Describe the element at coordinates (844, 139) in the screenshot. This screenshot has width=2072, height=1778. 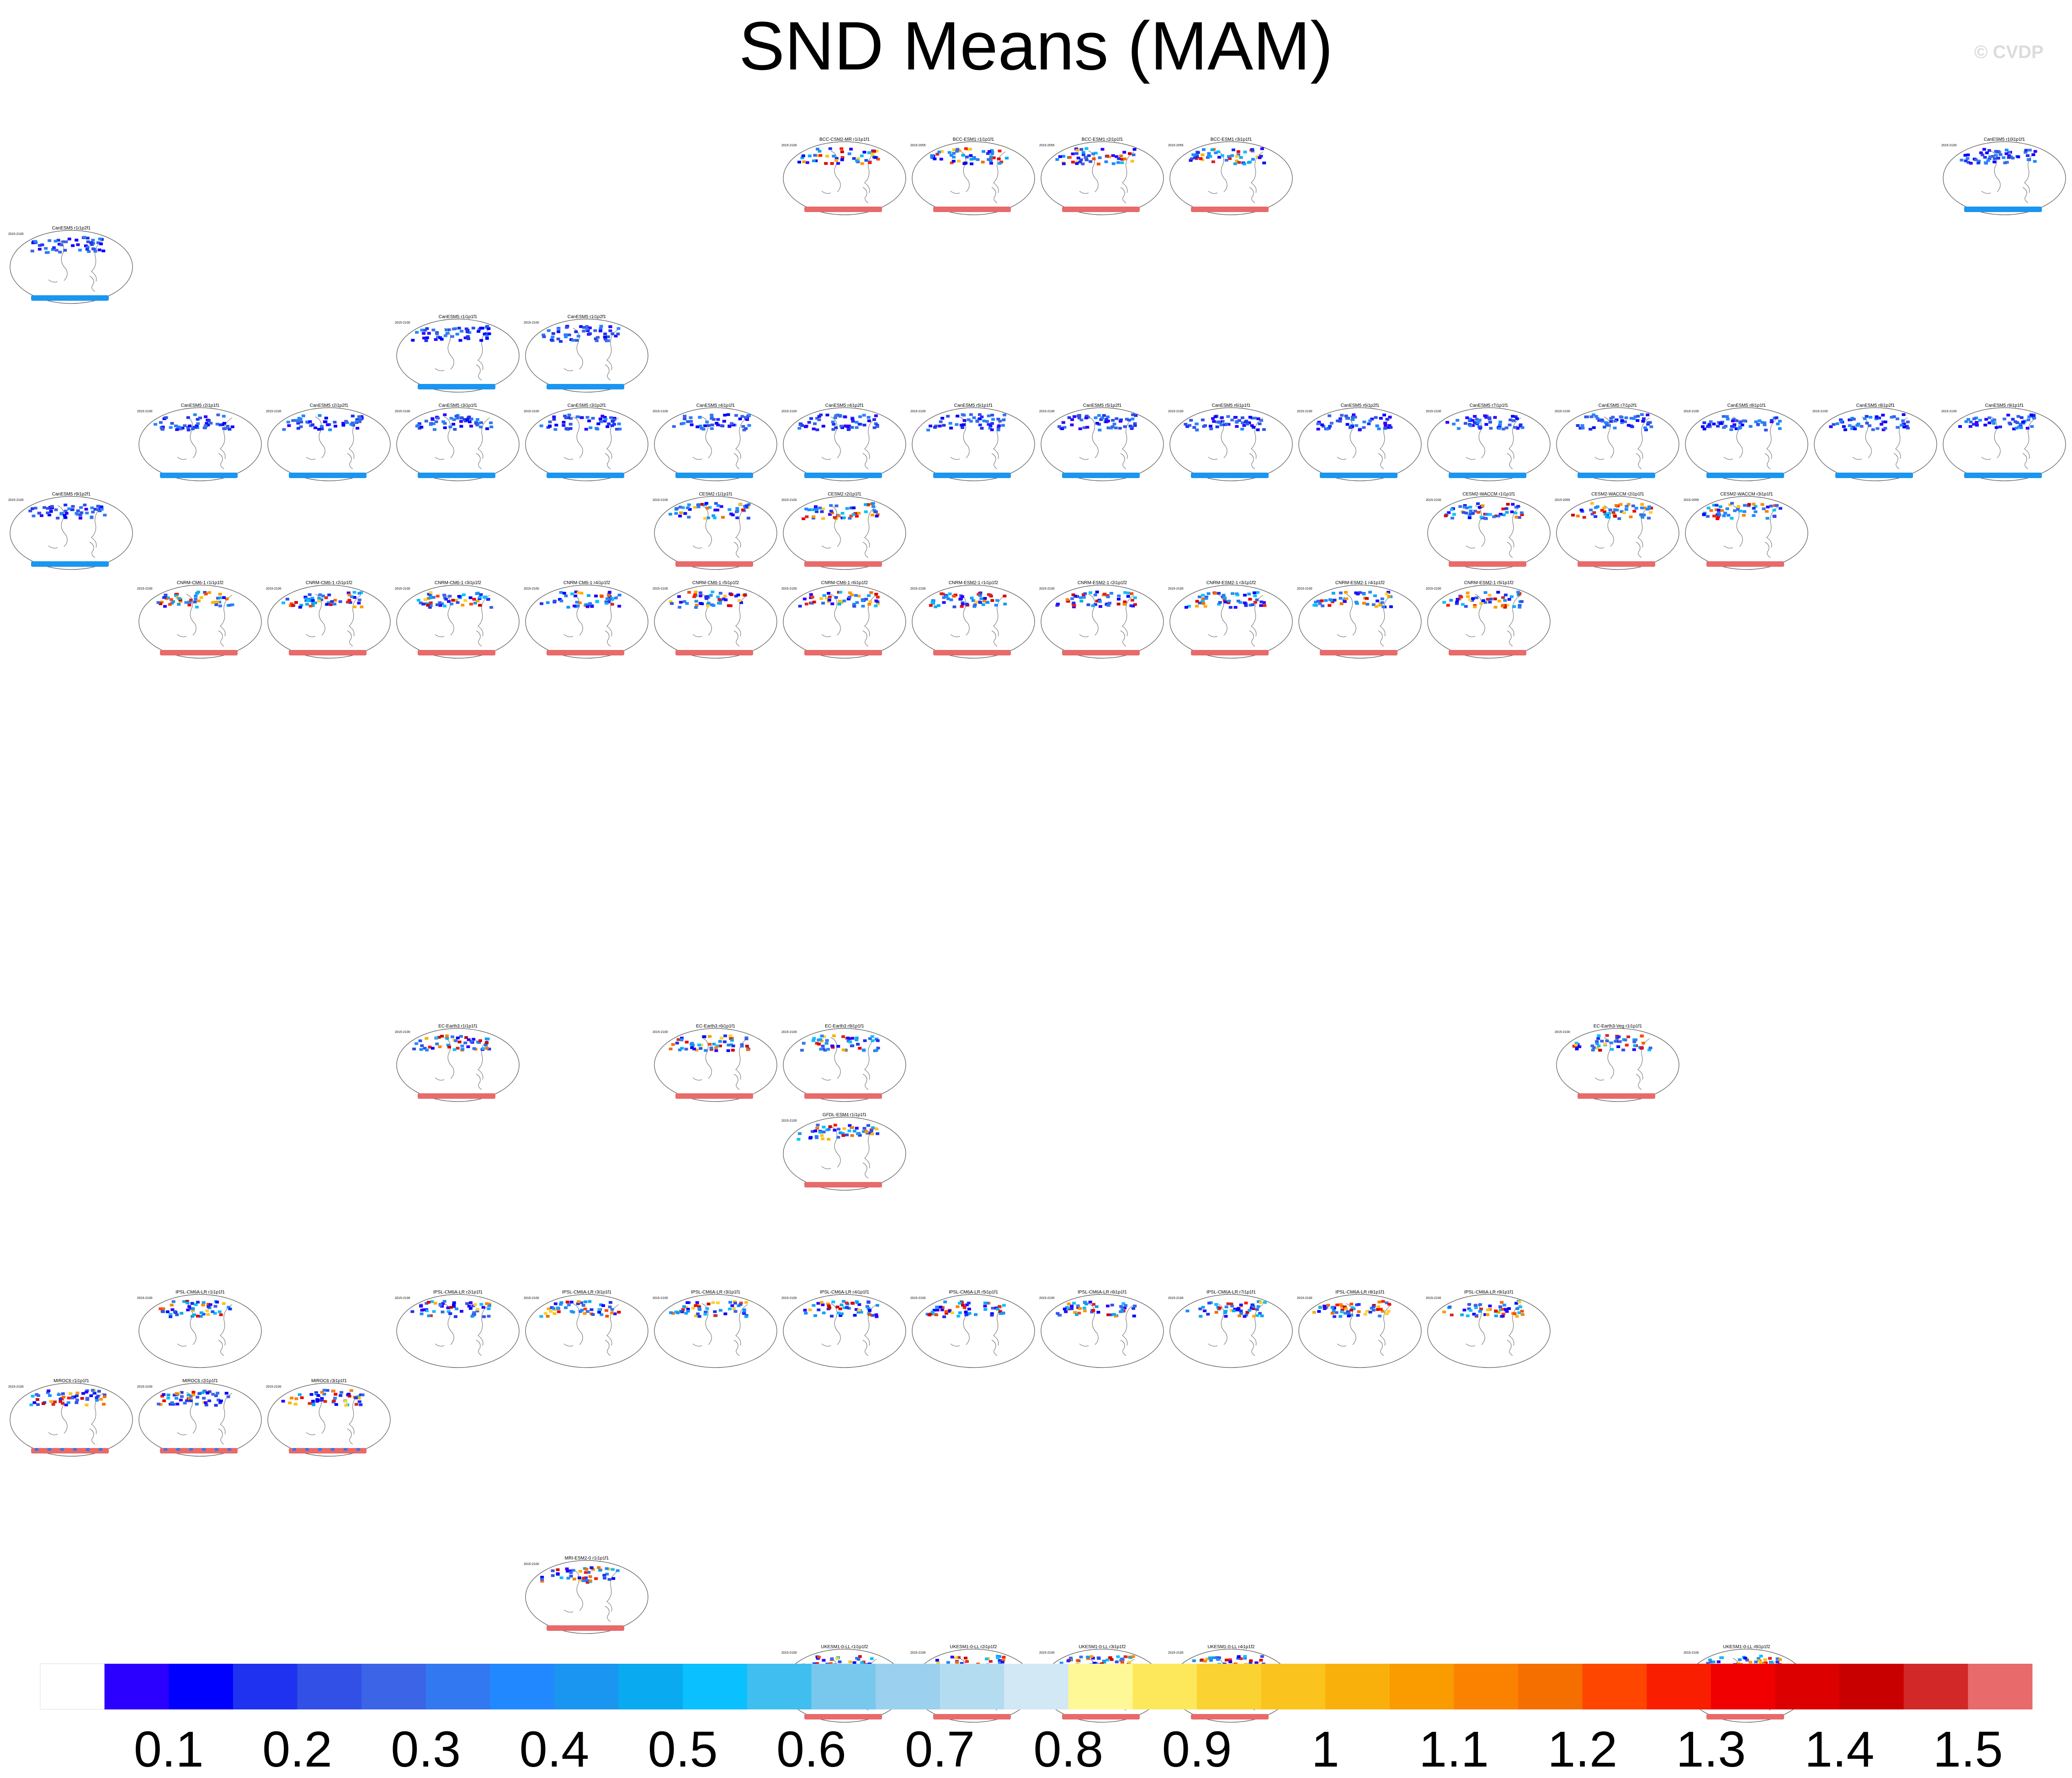
I see `panel-title: BCC-CSM2-MR r1i1p1f1` at that location.